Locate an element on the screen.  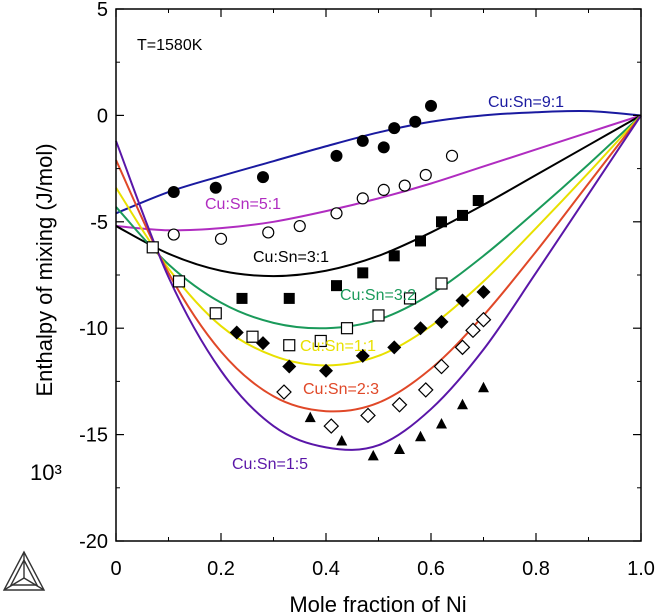
x-tick-label: 0 is located at coordinates (115, 569).